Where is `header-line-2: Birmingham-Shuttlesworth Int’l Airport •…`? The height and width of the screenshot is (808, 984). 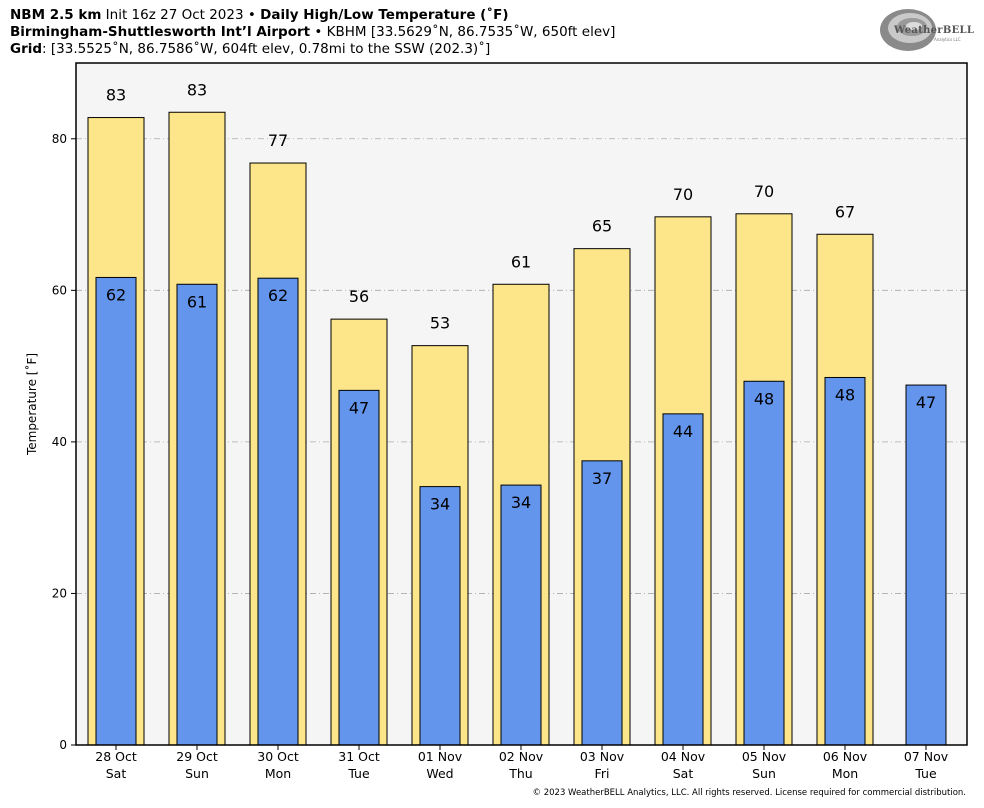
header-line-2: Birmingham-Shuttlesworth Int’l Airport •… is located at coordinates (312, 32).